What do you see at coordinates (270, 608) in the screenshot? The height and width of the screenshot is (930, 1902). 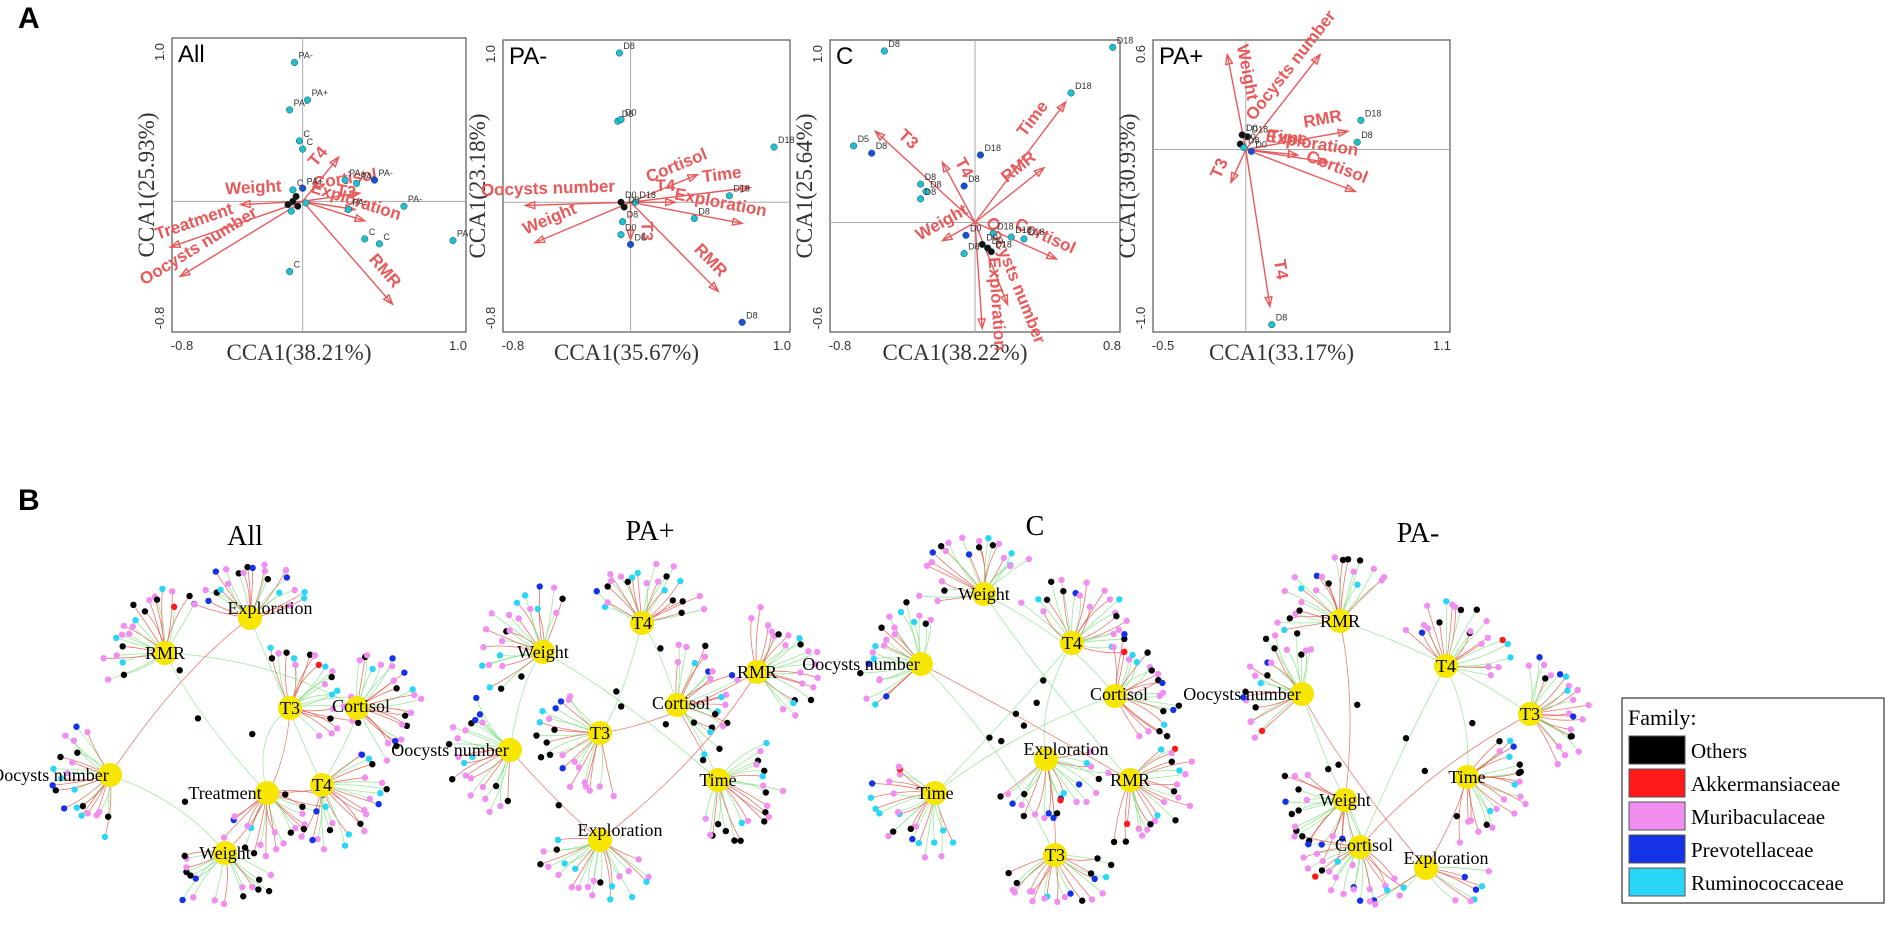 I see `hub-label: Exploration` at bounding box center [270, 608].